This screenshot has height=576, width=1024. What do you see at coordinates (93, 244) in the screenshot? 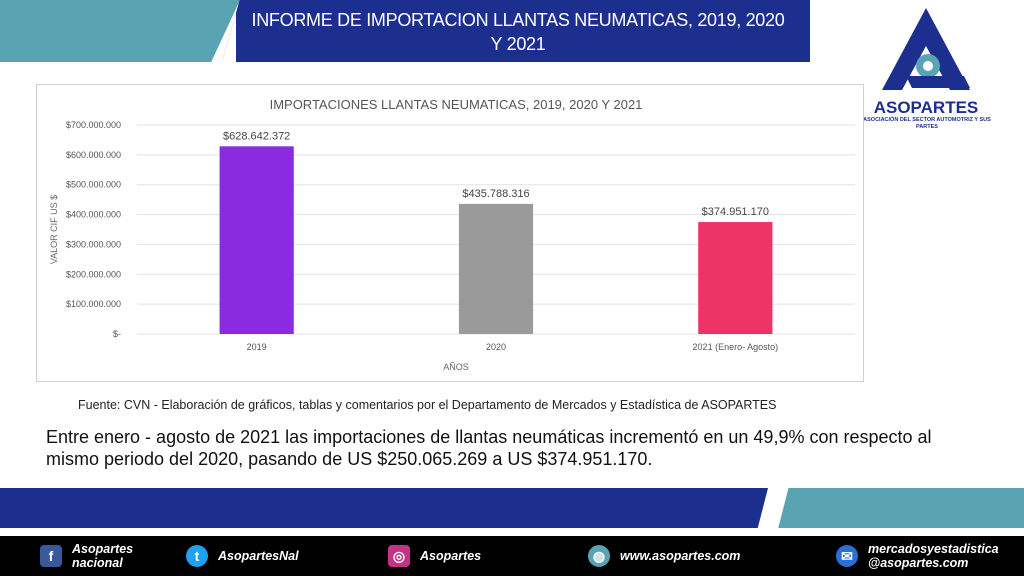
I see `y-tick-label-3: $300.000.000` at bounding box center [93, 244].